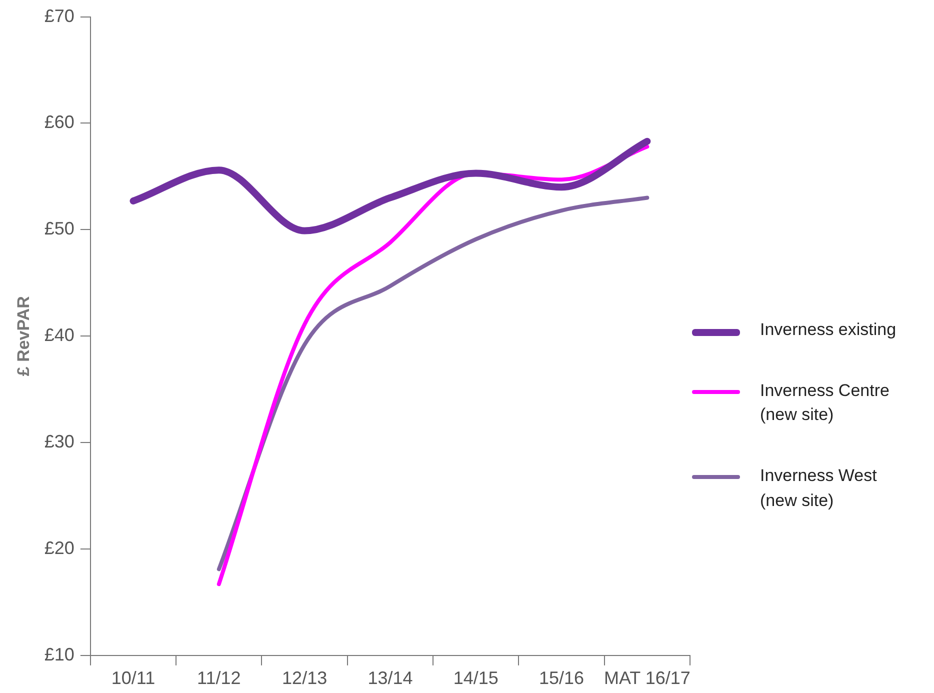 Image resolution: width=934 pixels, height=693 pixels. What do you see at coordinates (390, 678) in the screenshot?
I see `x-tick-label: 13/14` at bounding box center [390, 678].